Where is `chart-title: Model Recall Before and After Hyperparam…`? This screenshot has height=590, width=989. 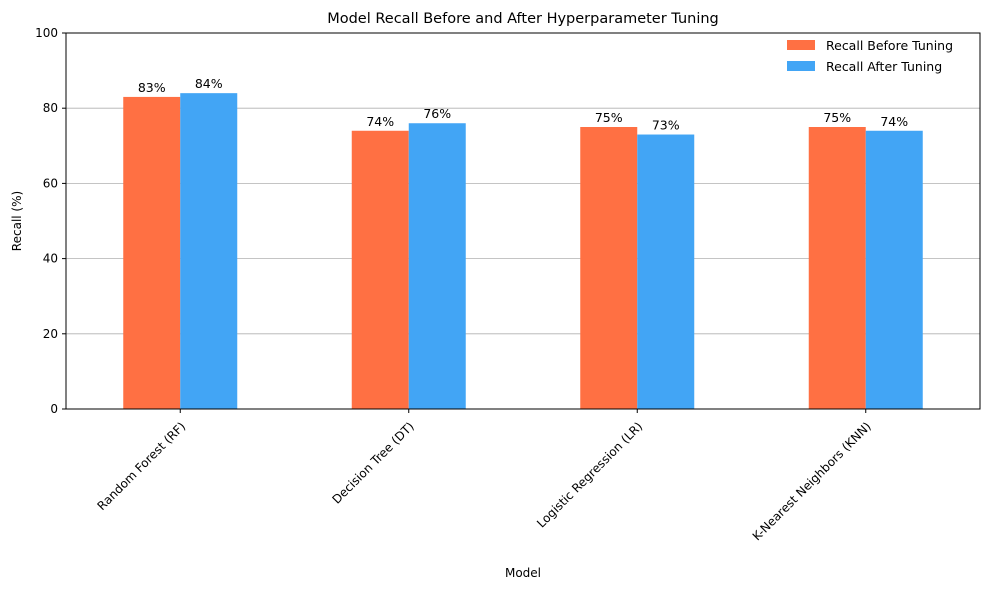
chart-title: Model Recall Before and After Hyperparam… is located at coordinates (523, 19).